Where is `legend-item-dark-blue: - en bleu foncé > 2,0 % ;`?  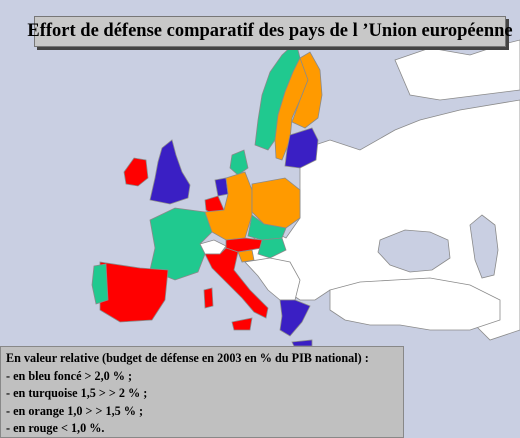 legend-item-dark-blue: - en bleu foncé > 2,0 % ; is located at coordinates (69, 375).